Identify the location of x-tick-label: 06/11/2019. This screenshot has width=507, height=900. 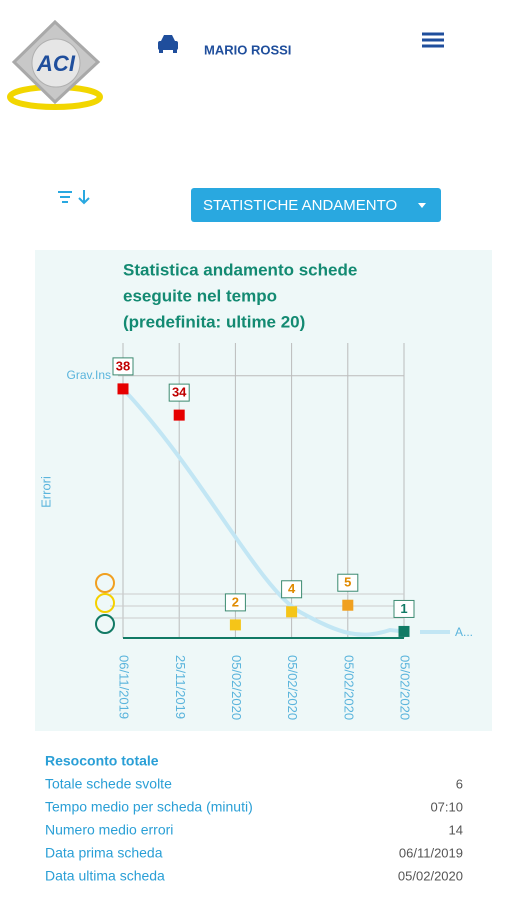
(124, 687).